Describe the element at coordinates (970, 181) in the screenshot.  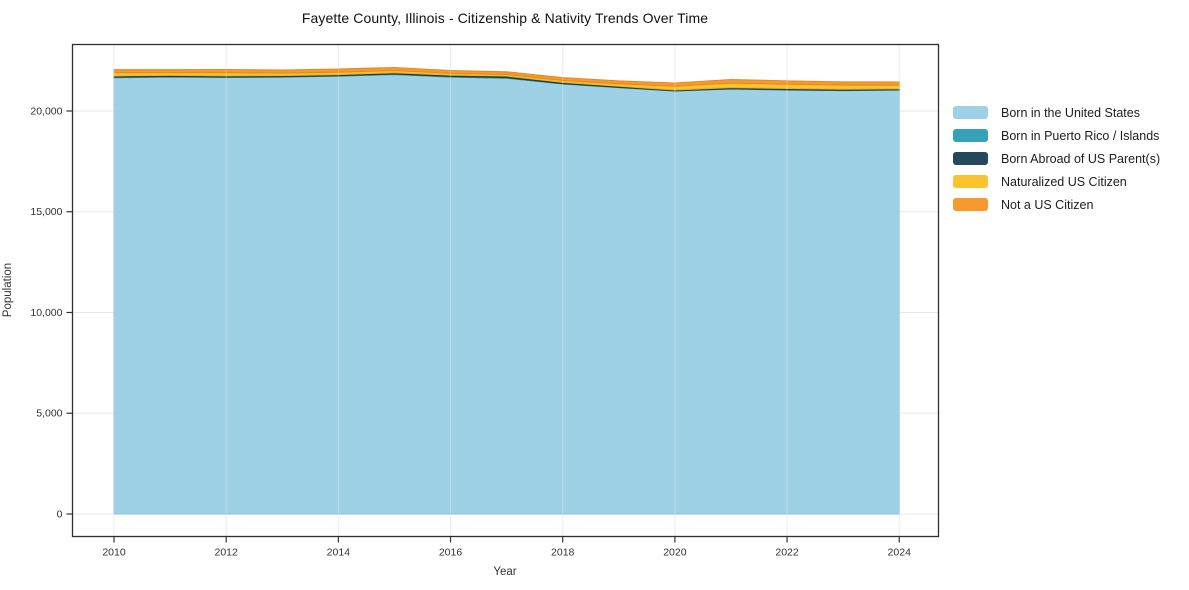
I see `legend-swatch-naturalized-us-citizen` at that location.